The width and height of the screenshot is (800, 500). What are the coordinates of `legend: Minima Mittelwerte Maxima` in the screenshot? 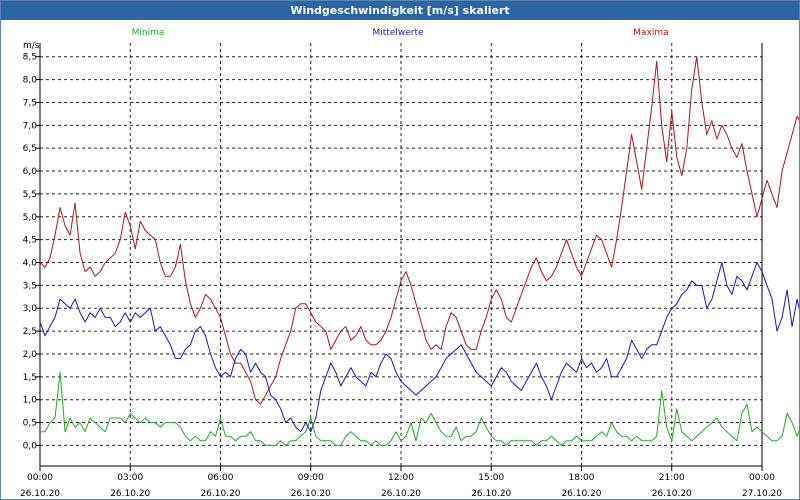 It's located at (400, 33).